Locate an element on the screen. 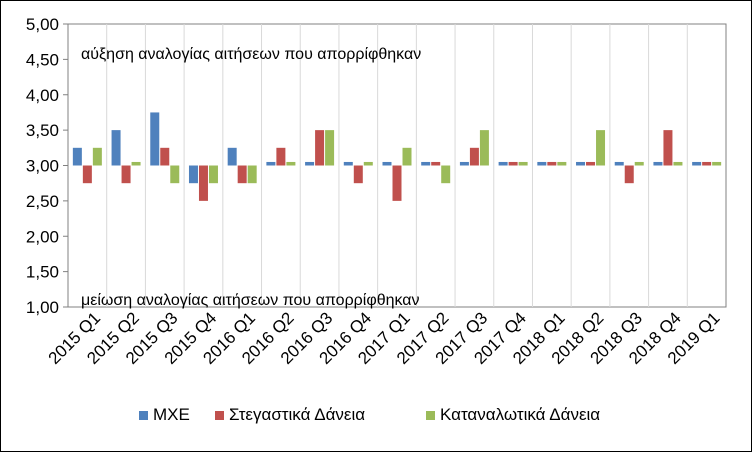  y-tick-label: 2,50 is located at coordinates (42, 201).